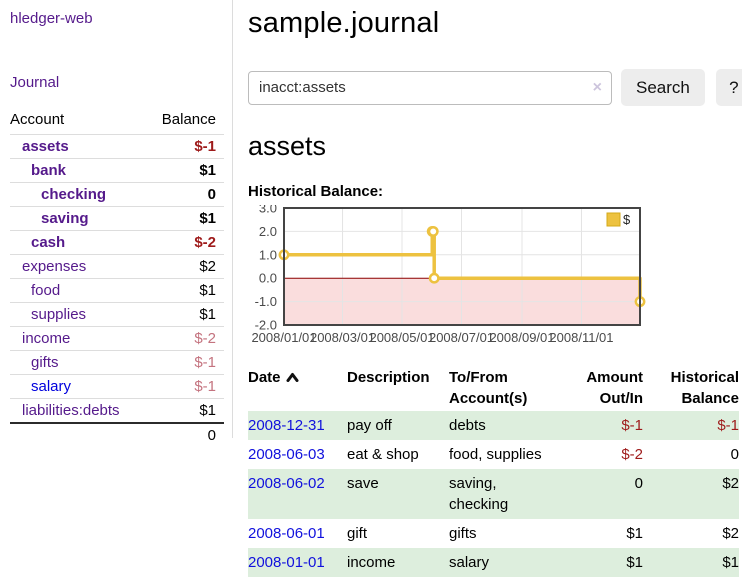 The width and height of the screenshot is (742, 582). Describe the element at coordinates (469, 562) in the screenshot. I see `transaction-accounts: salary` at that location.